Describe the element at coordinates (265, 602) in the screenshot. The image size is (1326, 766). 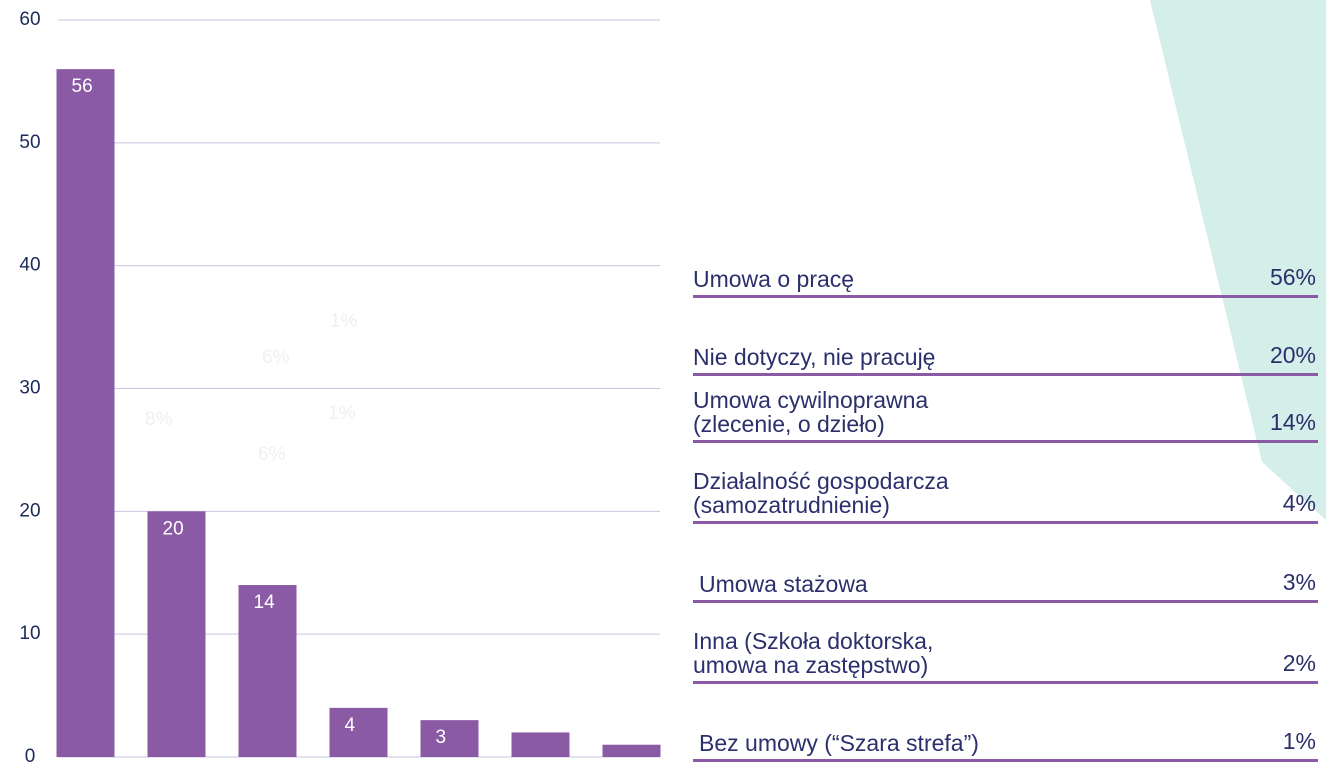
I see `data-label: 14` at that location.